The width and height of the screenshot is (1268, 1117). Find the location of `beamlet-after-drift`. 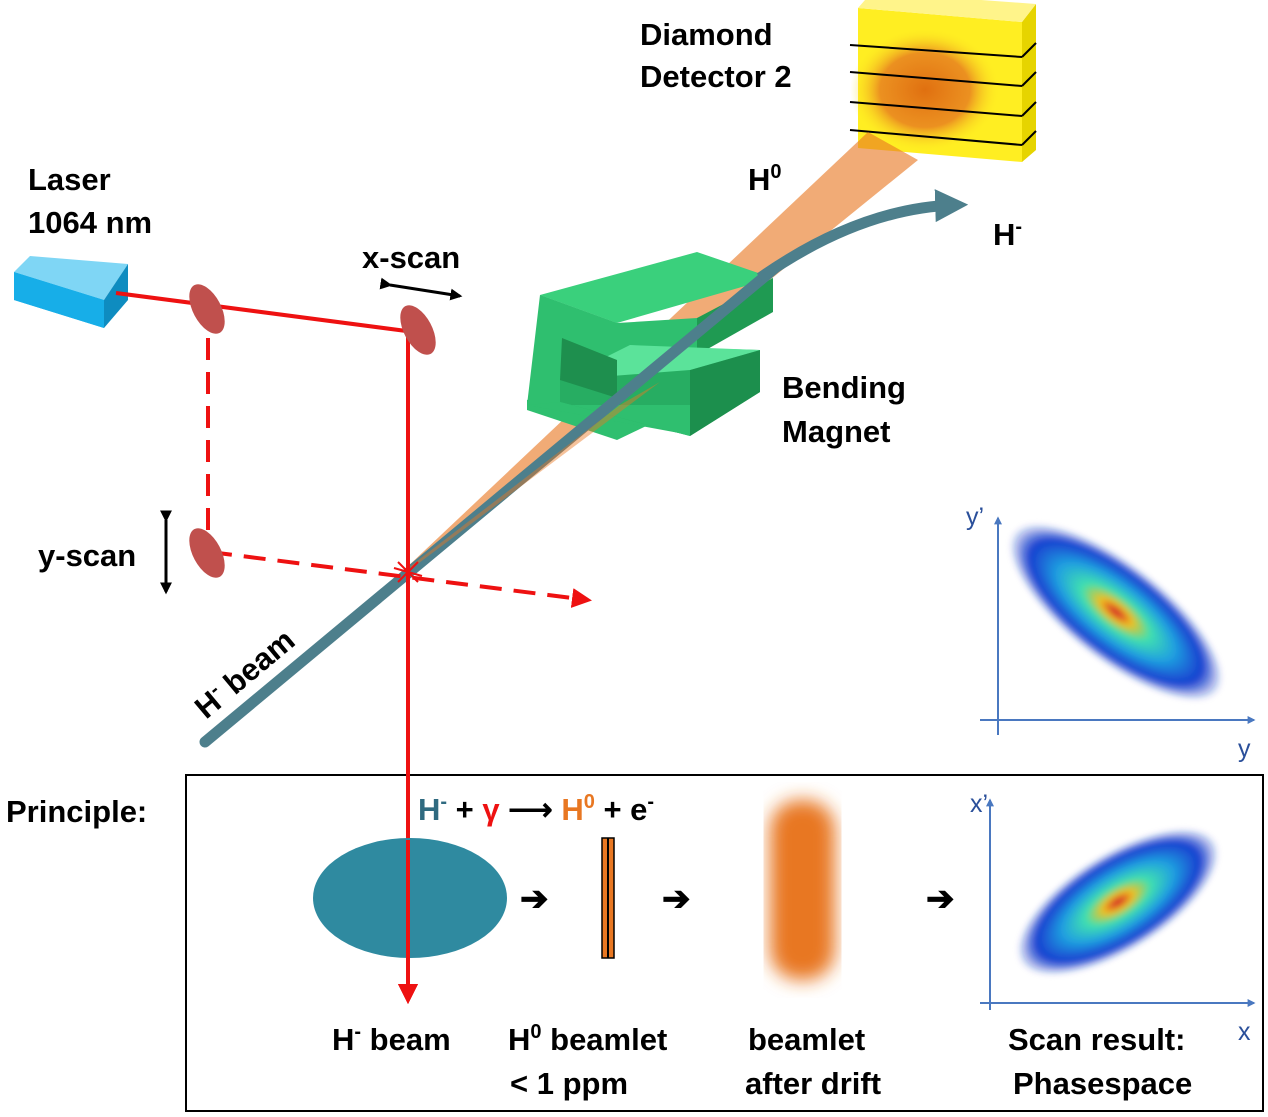

beamlet-after-drift is located at coordinates (802, 890).